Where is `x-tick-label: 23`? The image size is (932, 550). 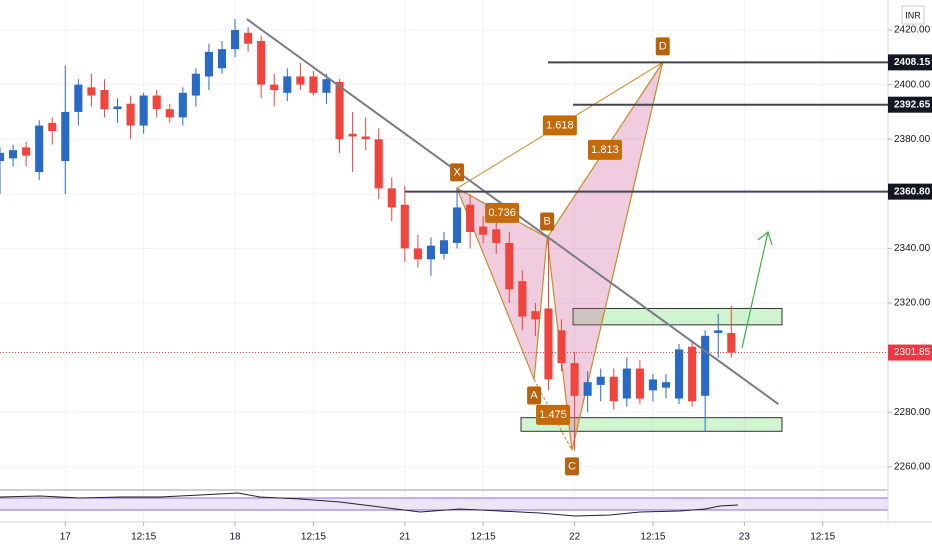
x-tick-label: 23 is located at coordinates (745, 537).